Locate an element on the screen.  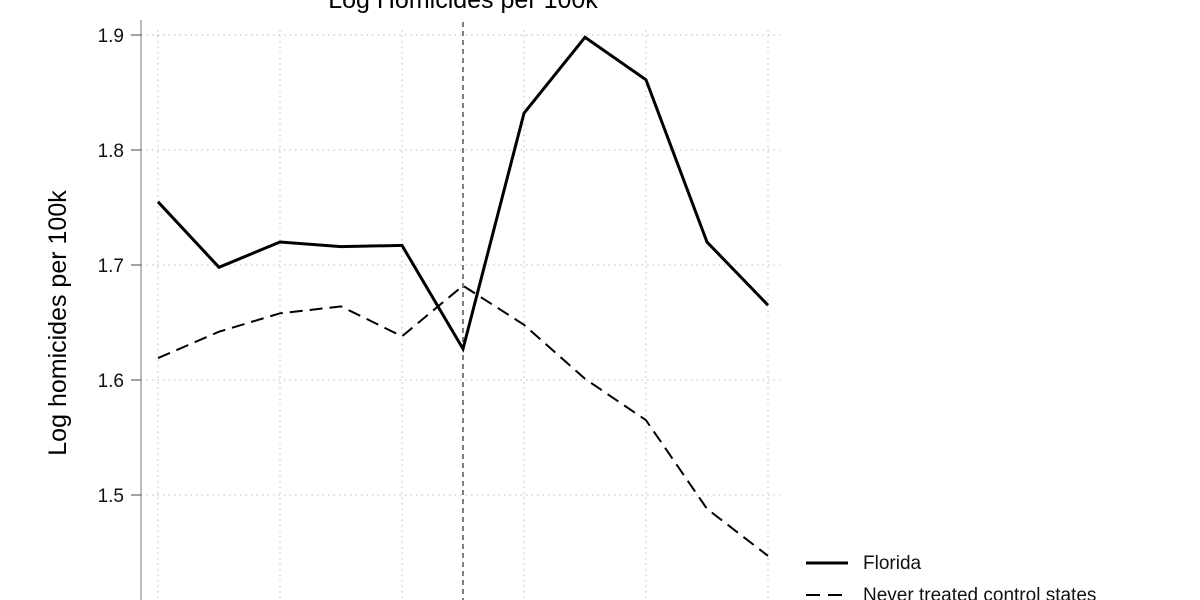
chart-title: Log Homicides per 100k is located at coordinates (463, 7).